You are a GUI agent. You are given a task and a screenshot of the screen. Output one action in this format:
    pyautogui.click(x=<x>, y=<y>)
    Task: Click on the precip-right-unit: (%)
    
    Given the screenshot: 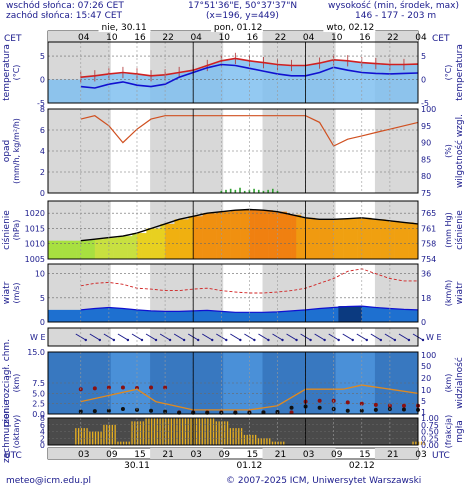 What is the action you would take?
    pyautogui.click(x=448, y=151)
    